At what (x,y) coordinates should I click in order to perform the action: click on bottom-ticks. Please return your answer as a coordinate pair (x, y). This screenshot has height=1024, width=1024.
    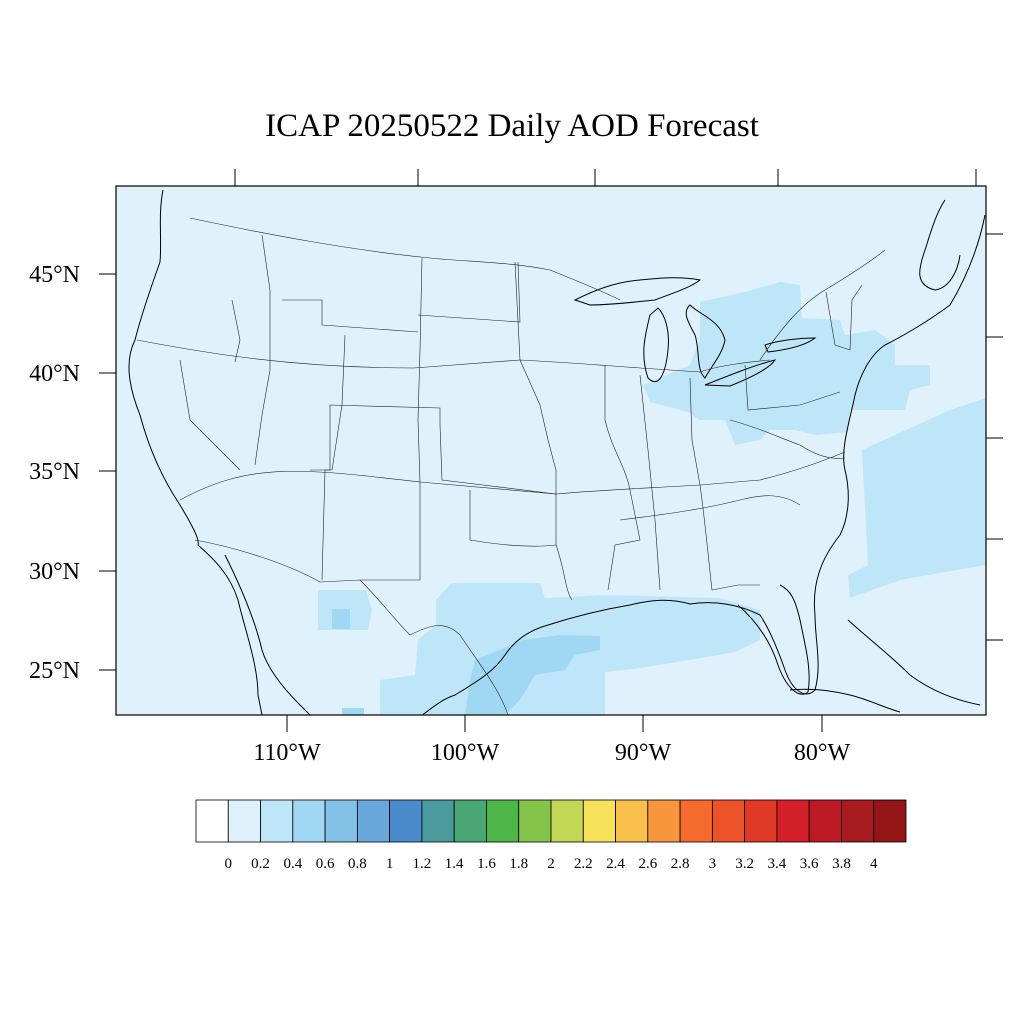
    Looking at the image, I should click on (554, 723).